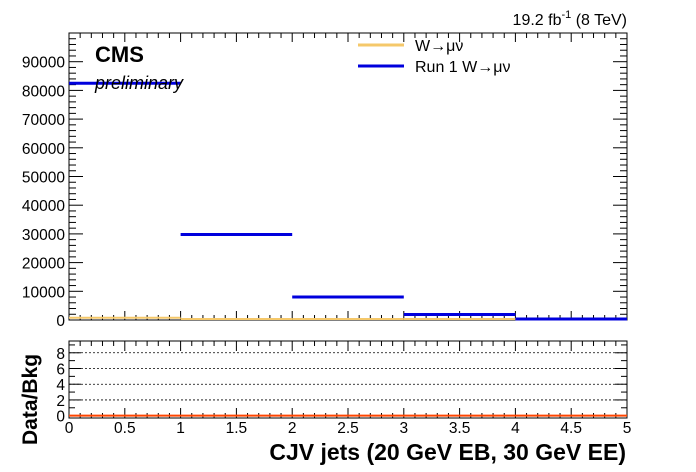  I want to click on ratio-y-tick-label: 8, so click(60, 354).